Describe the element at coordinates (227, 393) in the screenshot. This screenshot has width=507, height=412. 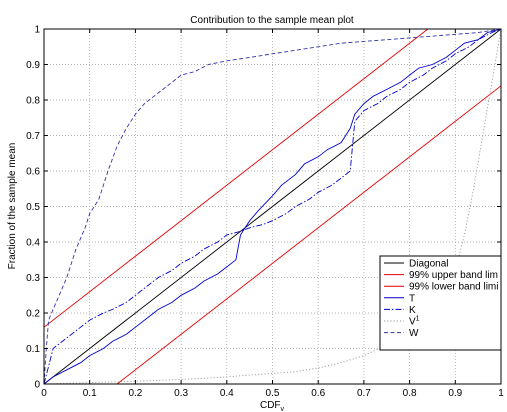
I see `x-tick-label: 0.4` at that location.